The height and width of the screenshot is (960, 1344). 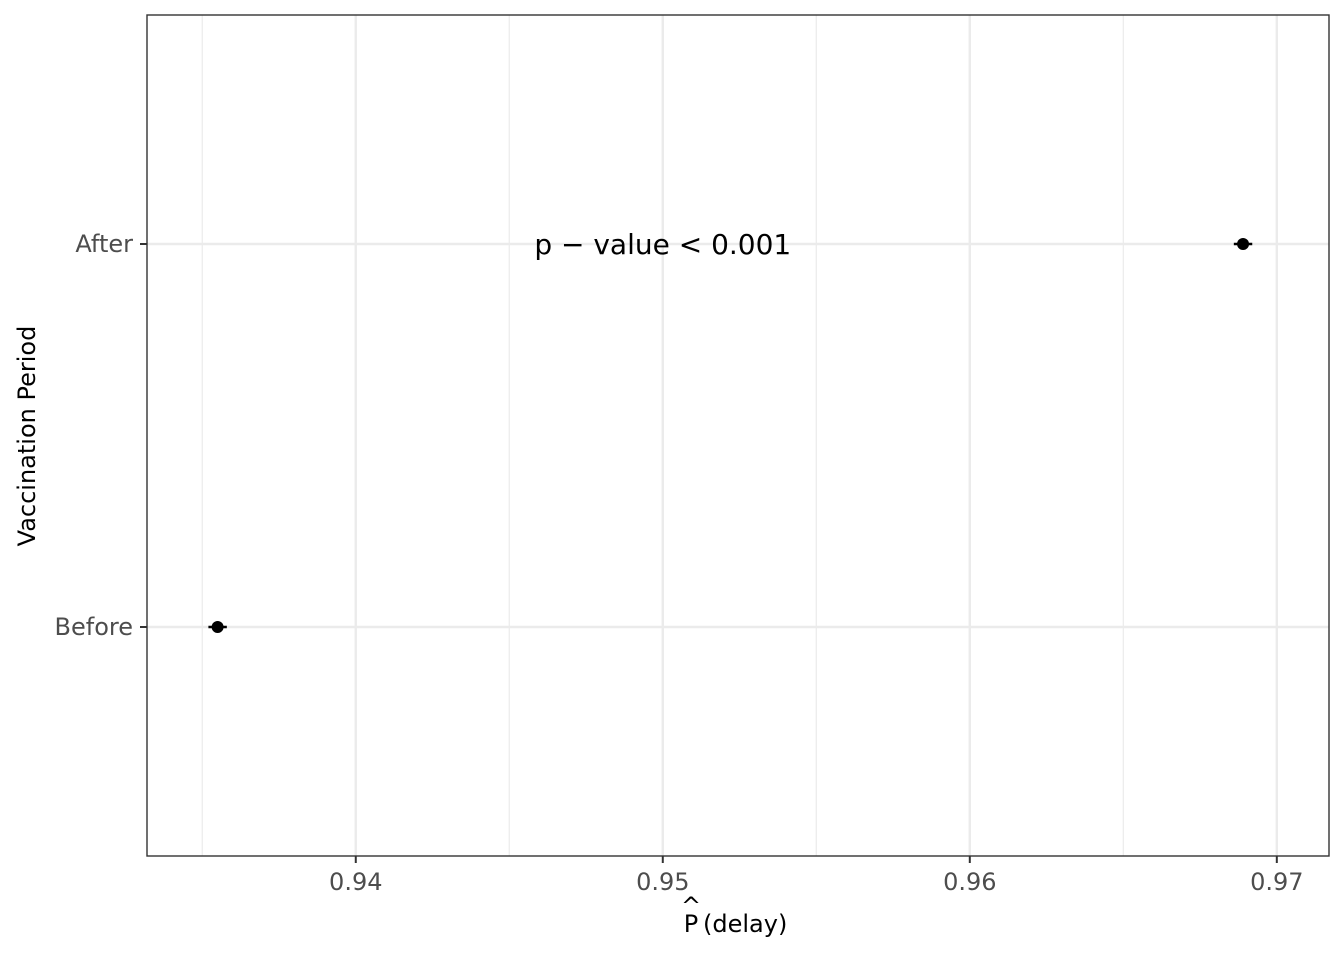 What do you see at coordinates (969, 882) in the screenshot?
I see `x-tick-label: 0.96` at bounding box center [969, 882].